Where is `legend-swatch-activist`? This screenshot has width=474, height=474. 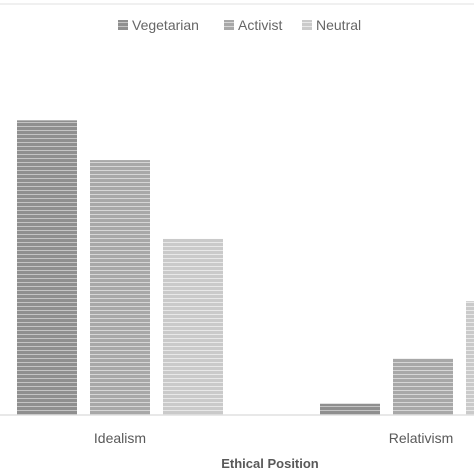
legend-swatch-activist is located at coordinates (229, 25).